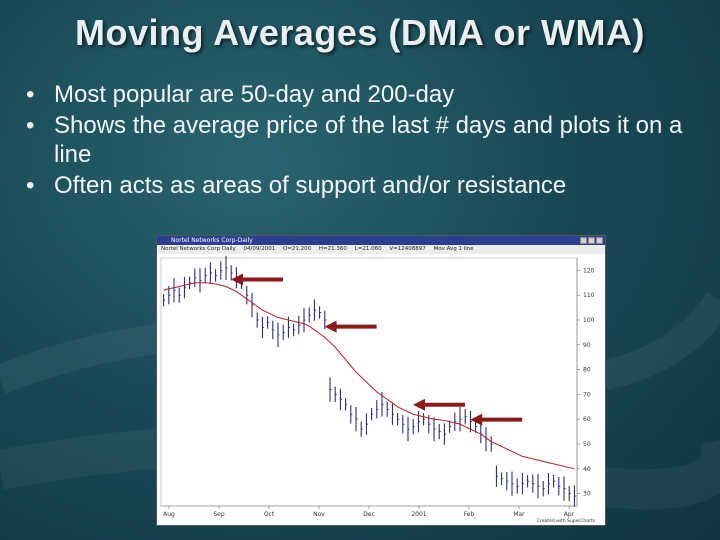 This screenshot has width=720, height=540. I want to click on slide-title: Moving Averages (DMA or WMA), so click(359, 32).